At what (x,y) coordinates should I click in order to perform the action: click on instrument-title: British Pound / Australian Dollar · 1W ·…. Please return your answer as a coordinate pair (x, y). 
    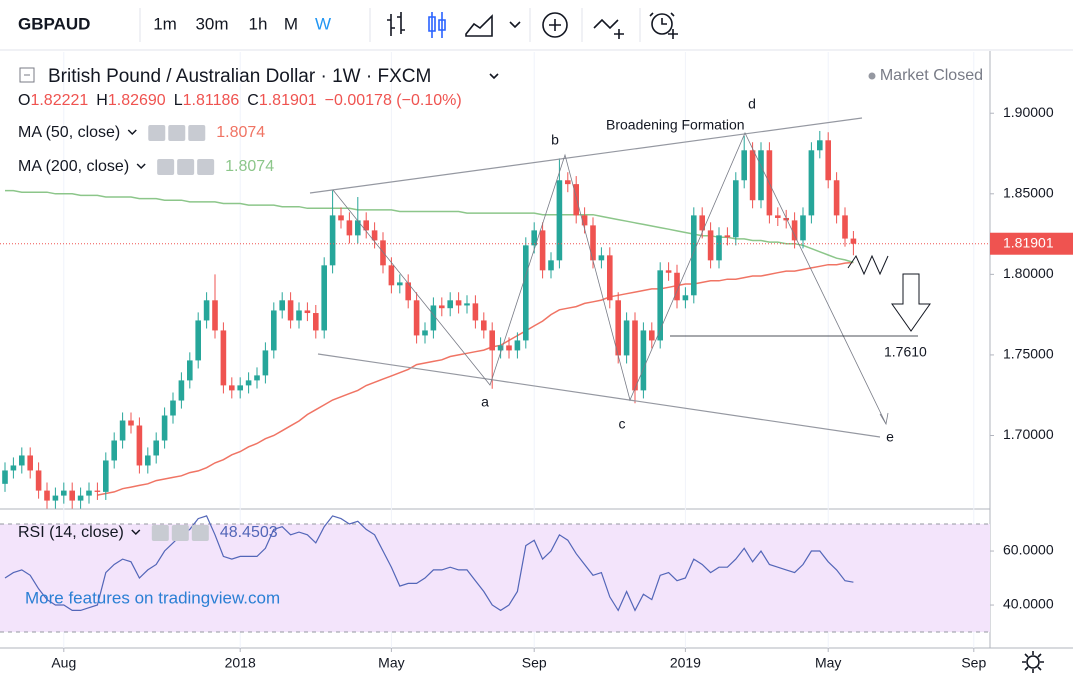
    Looking at the image, I should click on (239, 76).